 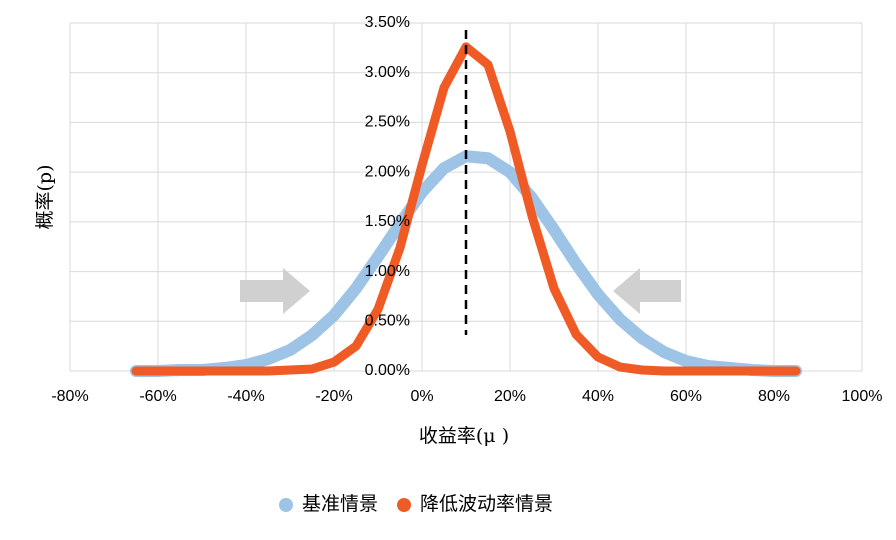 I want to click on y-tick-label: 3.50%, so click(x=387, y=22).